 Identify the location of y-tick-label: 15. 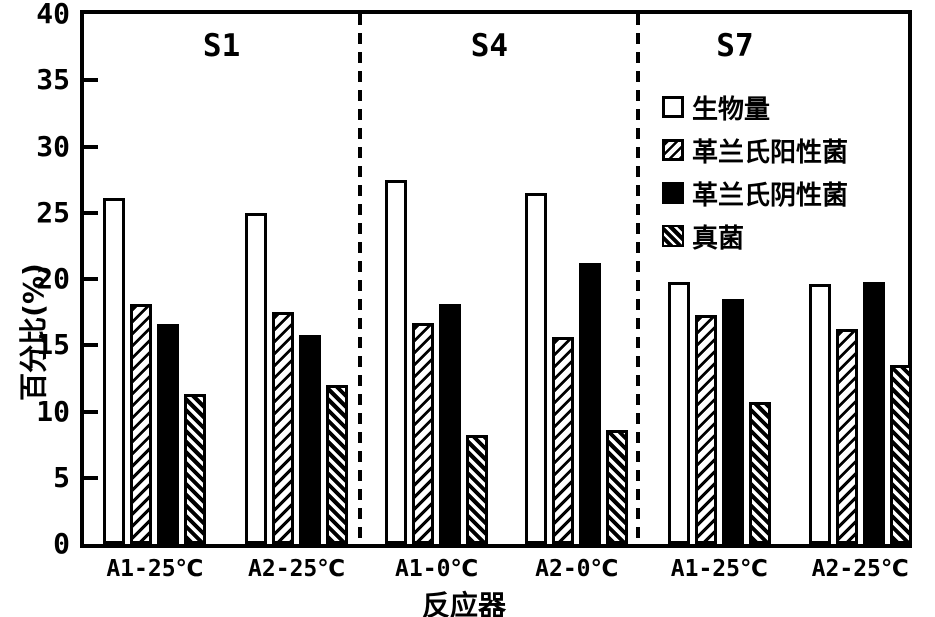
(53, 345).